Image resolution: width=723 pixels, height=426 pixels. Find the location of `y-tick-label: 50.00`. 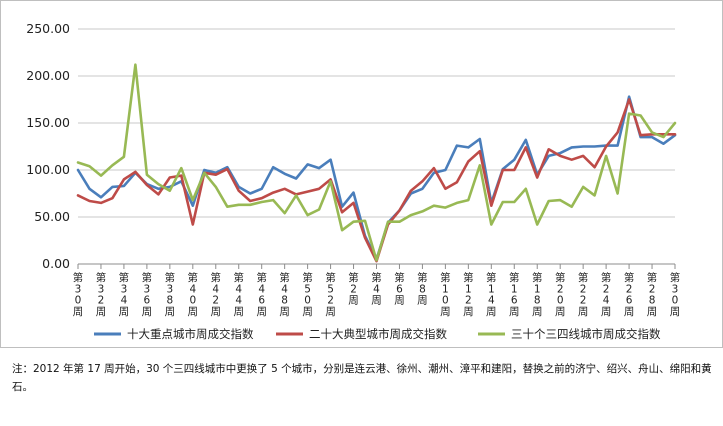

y-tick-label: 50.00 is located at coordinates (52, 216).